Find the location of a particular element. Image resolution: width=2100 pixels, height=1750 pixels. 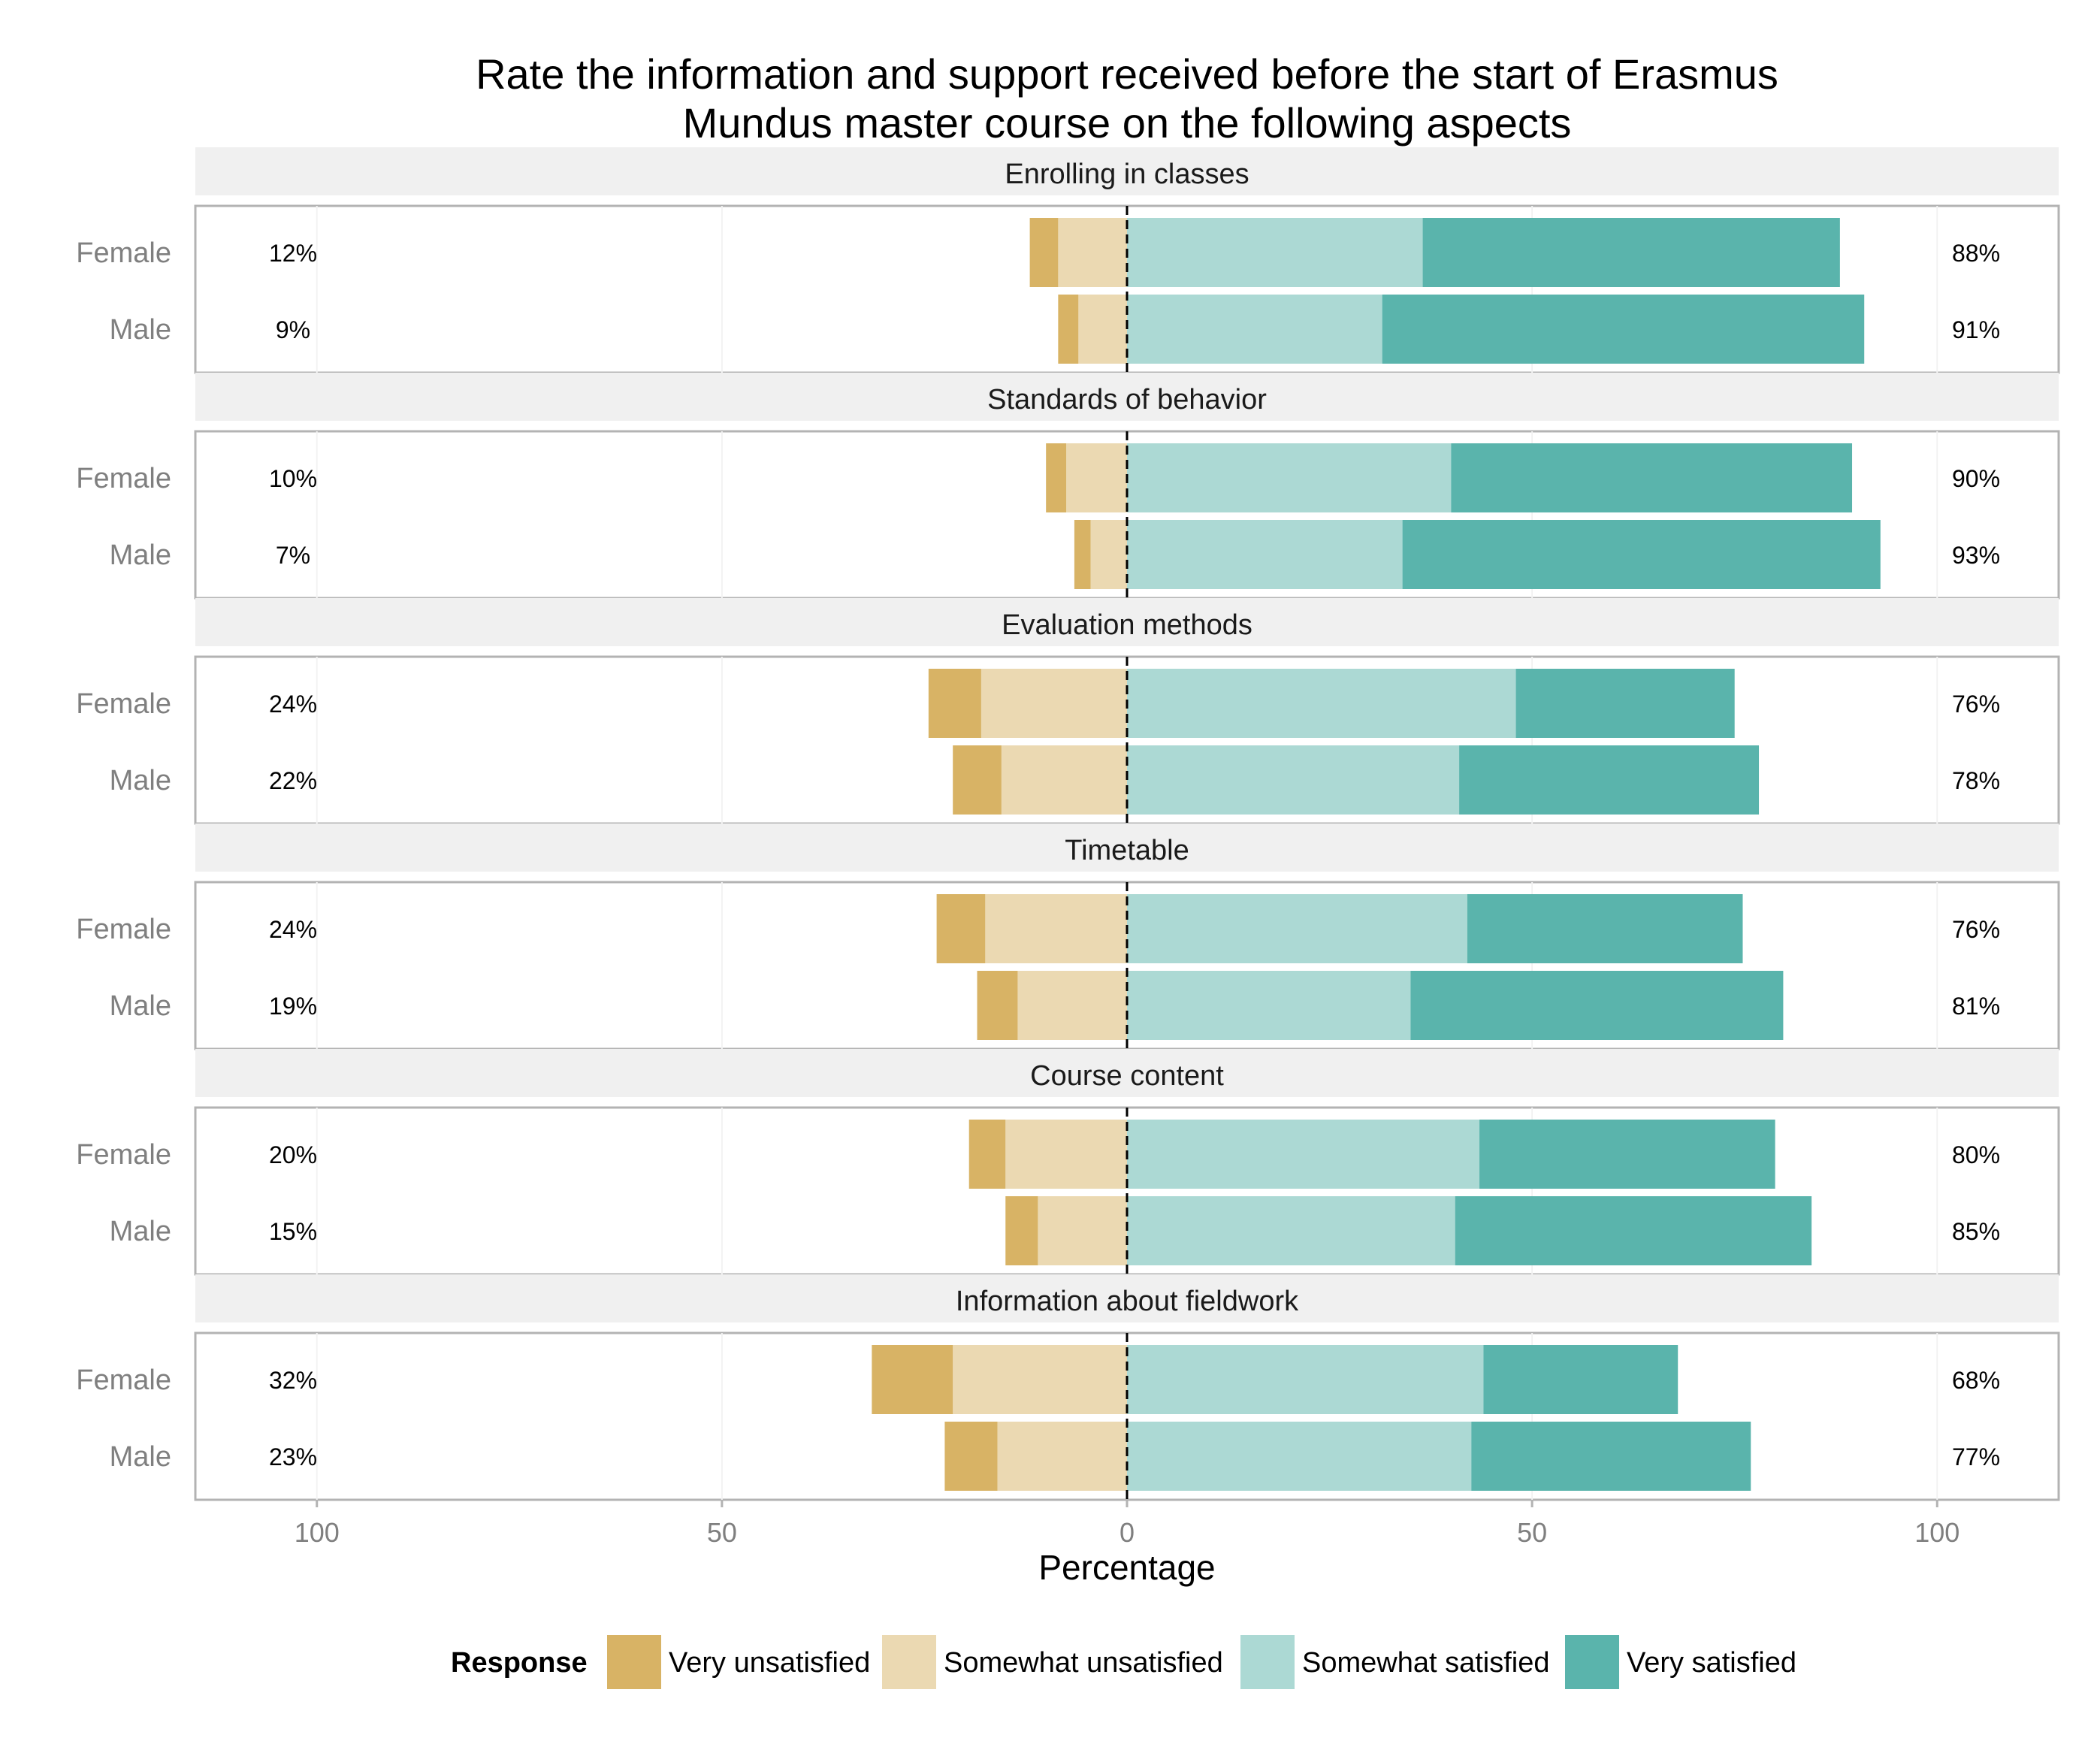

negative-percent-label: 22% is located at coordinates (293, 781).